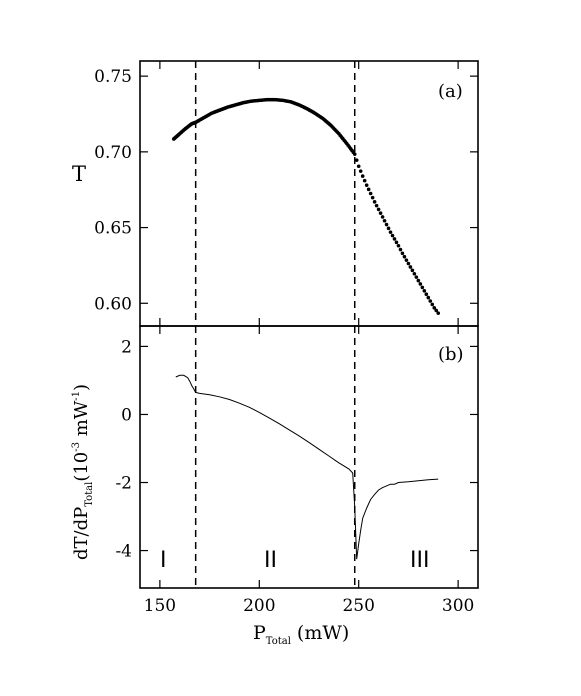  What do you see at coordinates (309, 606) in the screenshot?
I see `panel-b-xtick-labels: 150 200 250 300` at bounding box center [309, 606].